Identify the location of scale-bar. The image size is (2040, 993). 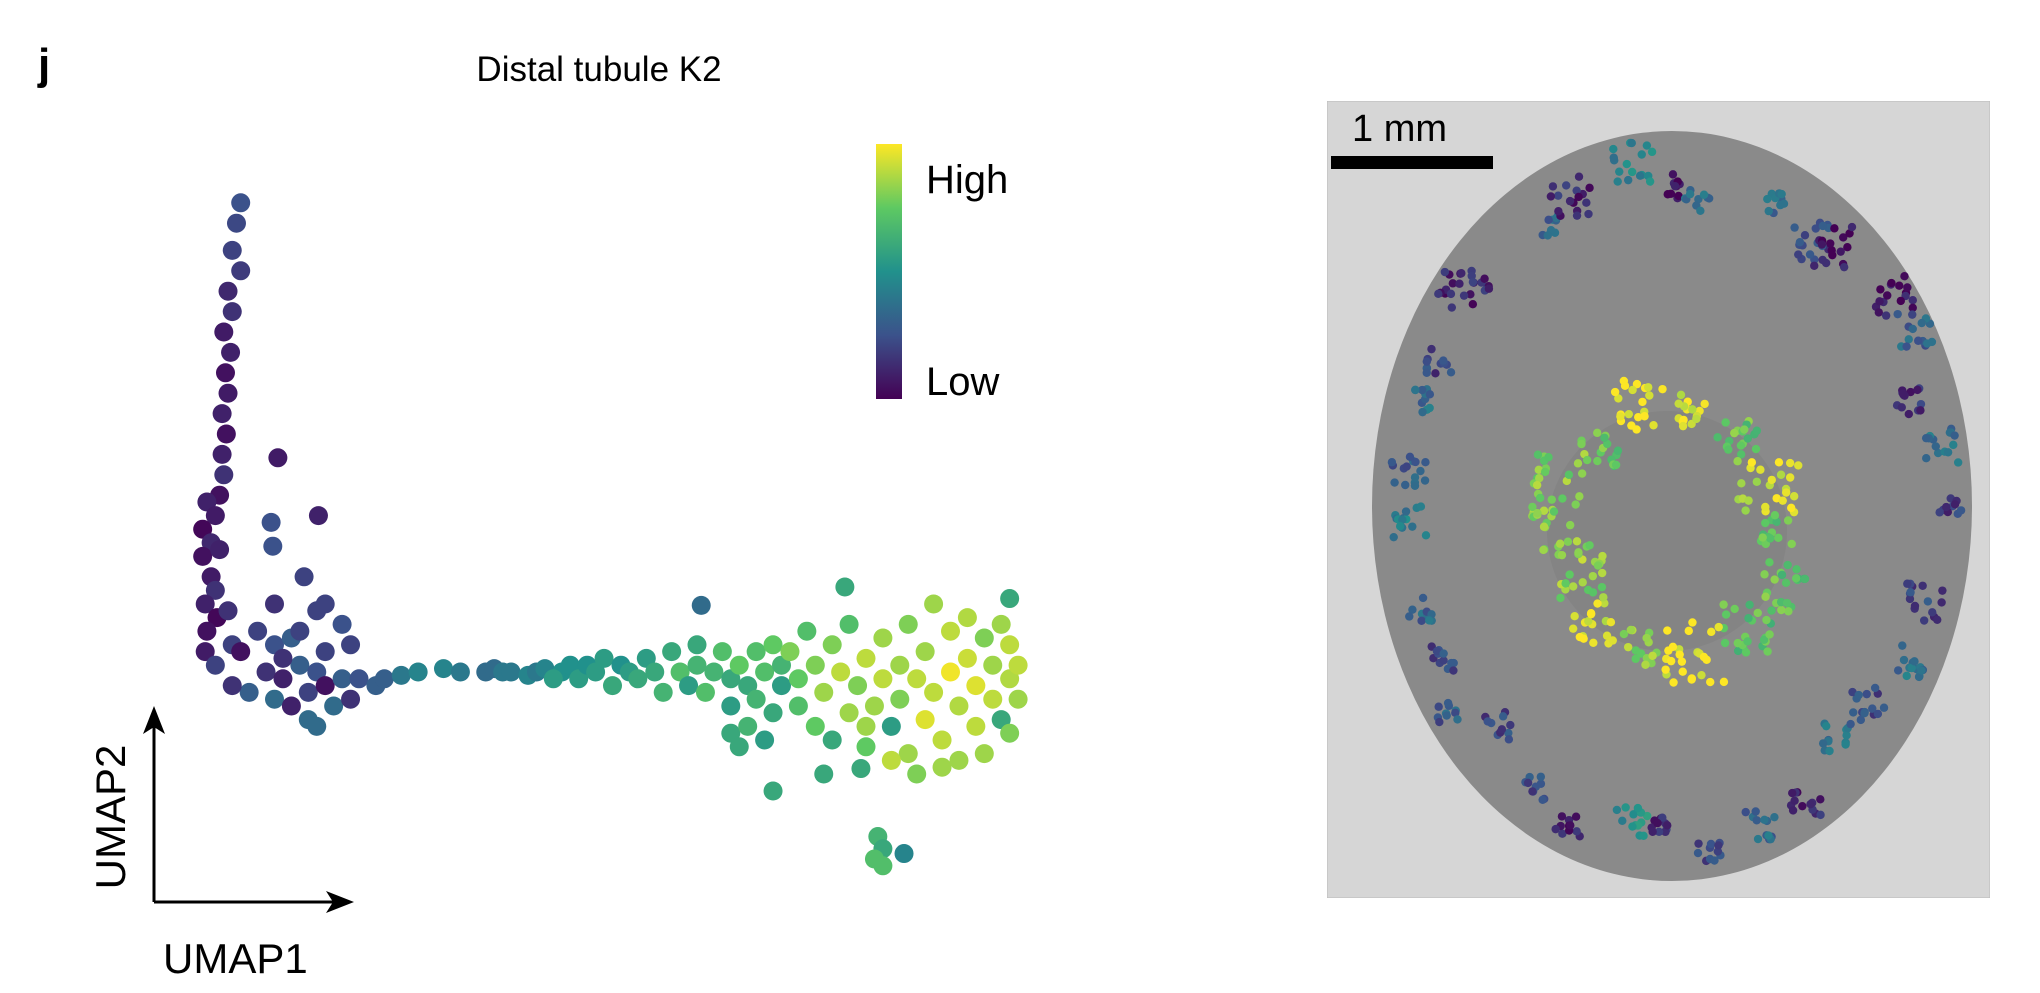
(1412, 162).